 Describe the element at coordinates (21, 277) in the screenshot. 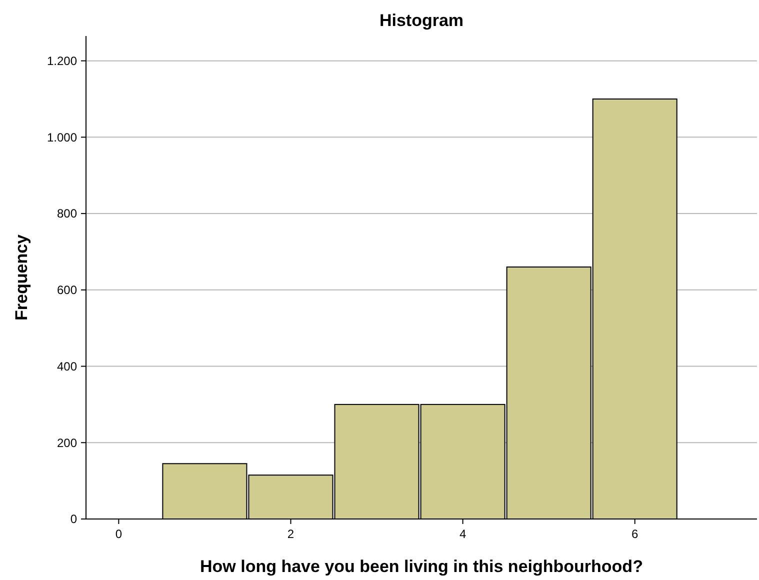

I see `y-axis-title: Frequency` at that location.